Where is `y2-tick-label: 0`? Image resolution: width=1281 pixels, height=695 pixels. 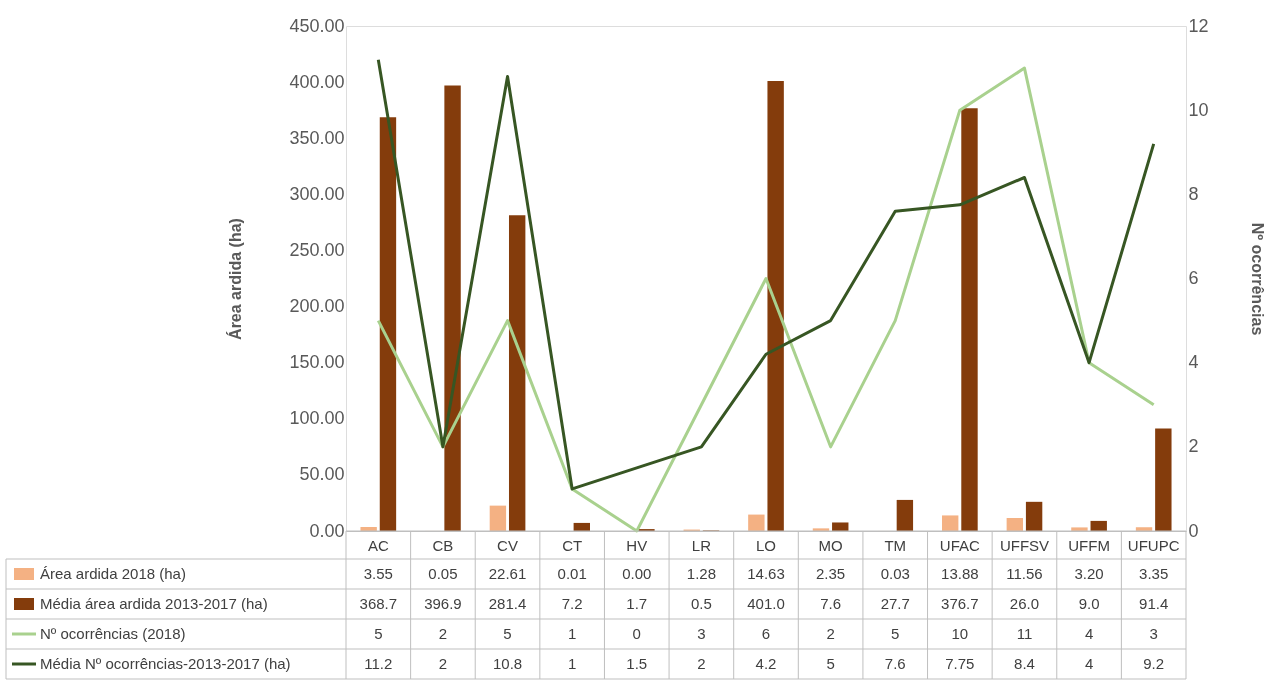 y2-tick-label: 0 is located at coordinates (1193, 530).